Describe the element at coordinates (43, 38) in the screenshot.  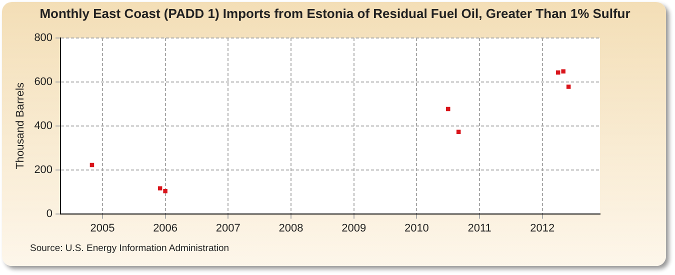
I see `y-tick-label: 800` at that location.